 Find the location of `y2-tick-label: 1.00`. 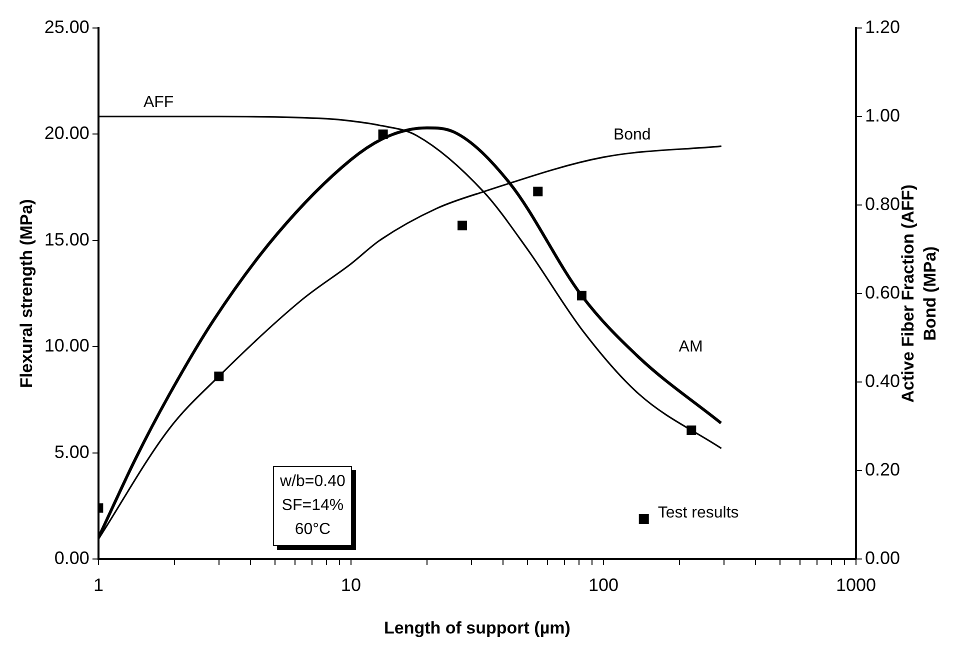

y2-tick-label: 1.00 is located at coordinates (882, 115).